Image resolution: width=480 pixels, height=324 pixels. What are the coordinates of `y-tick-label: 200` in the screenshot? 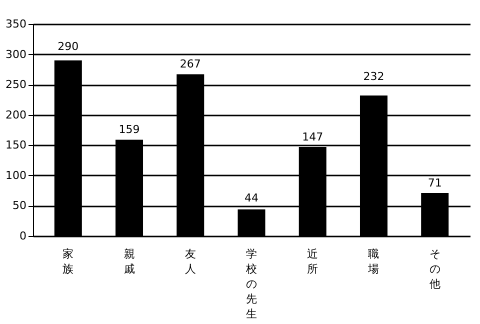 It's located at (16, 115).